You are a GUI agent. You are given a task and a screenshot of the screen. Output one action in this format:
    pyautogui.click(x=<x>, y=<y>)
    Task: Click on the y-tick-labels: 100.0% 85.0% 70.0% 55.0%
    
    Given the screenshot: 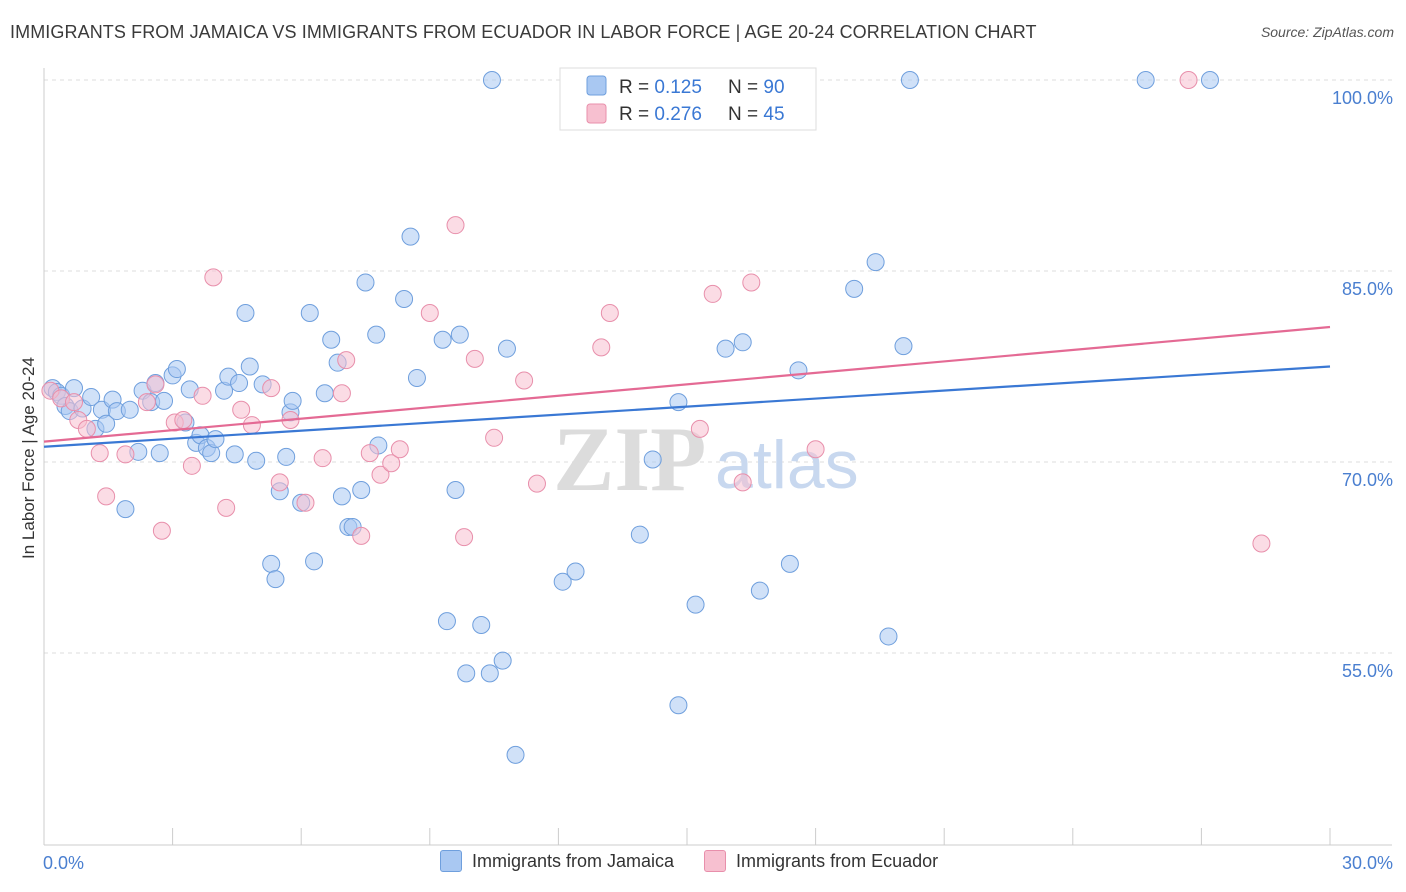 What is the action you would take?
    pyautogui.click(x=1362, y=384)
    